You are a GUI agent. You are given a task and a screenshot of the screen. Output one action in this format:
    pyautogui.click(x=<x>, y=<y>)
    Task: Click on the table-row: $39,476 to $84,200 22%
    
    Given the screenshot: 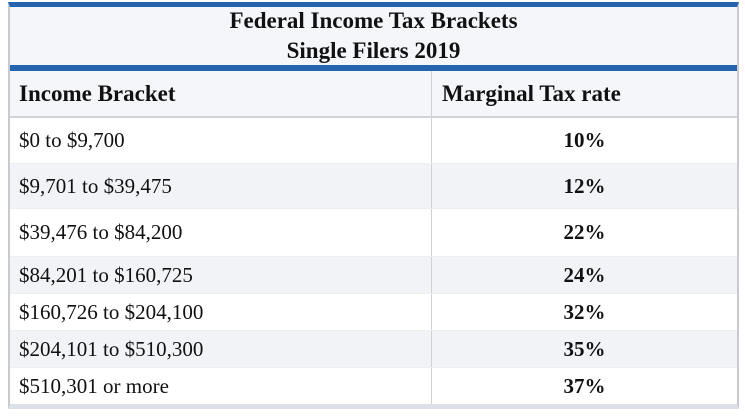 What is the action you would take?
    pyautogui.click(x=373, y=232)
    